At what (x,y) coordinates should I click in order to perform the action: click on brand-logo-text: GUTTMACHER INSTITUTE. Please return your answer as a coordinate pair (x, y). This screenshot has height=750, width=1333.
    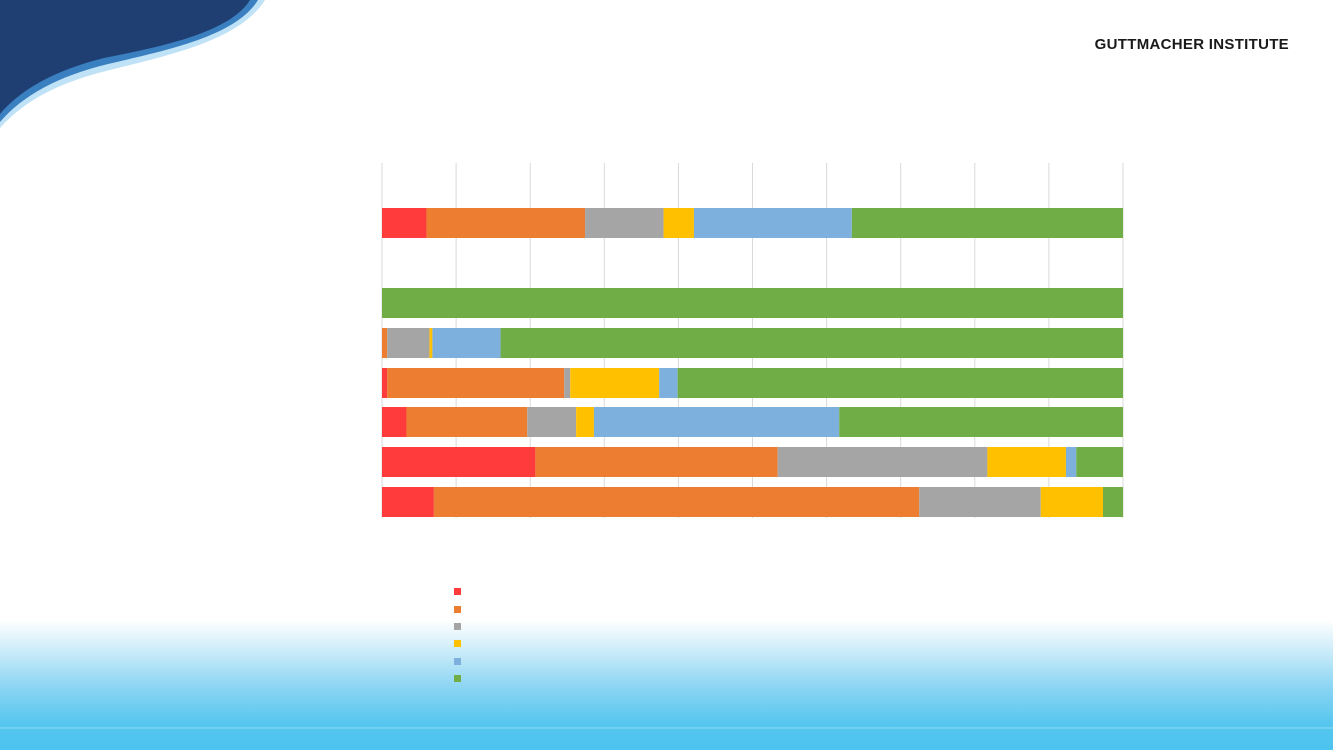
    Looking at the image, I should click on (1191, 44).